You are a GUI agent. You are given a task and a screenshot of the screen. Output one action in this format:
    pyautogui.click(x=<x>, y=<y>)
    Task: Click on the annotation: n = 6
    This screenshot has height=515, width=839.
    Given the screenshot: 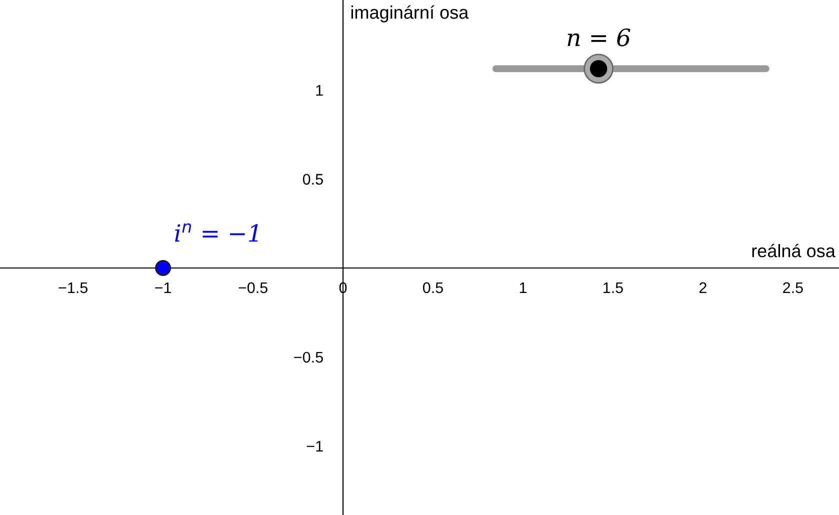 What is the action you would take?
    pyautogui.click(x=599, y=37)
    